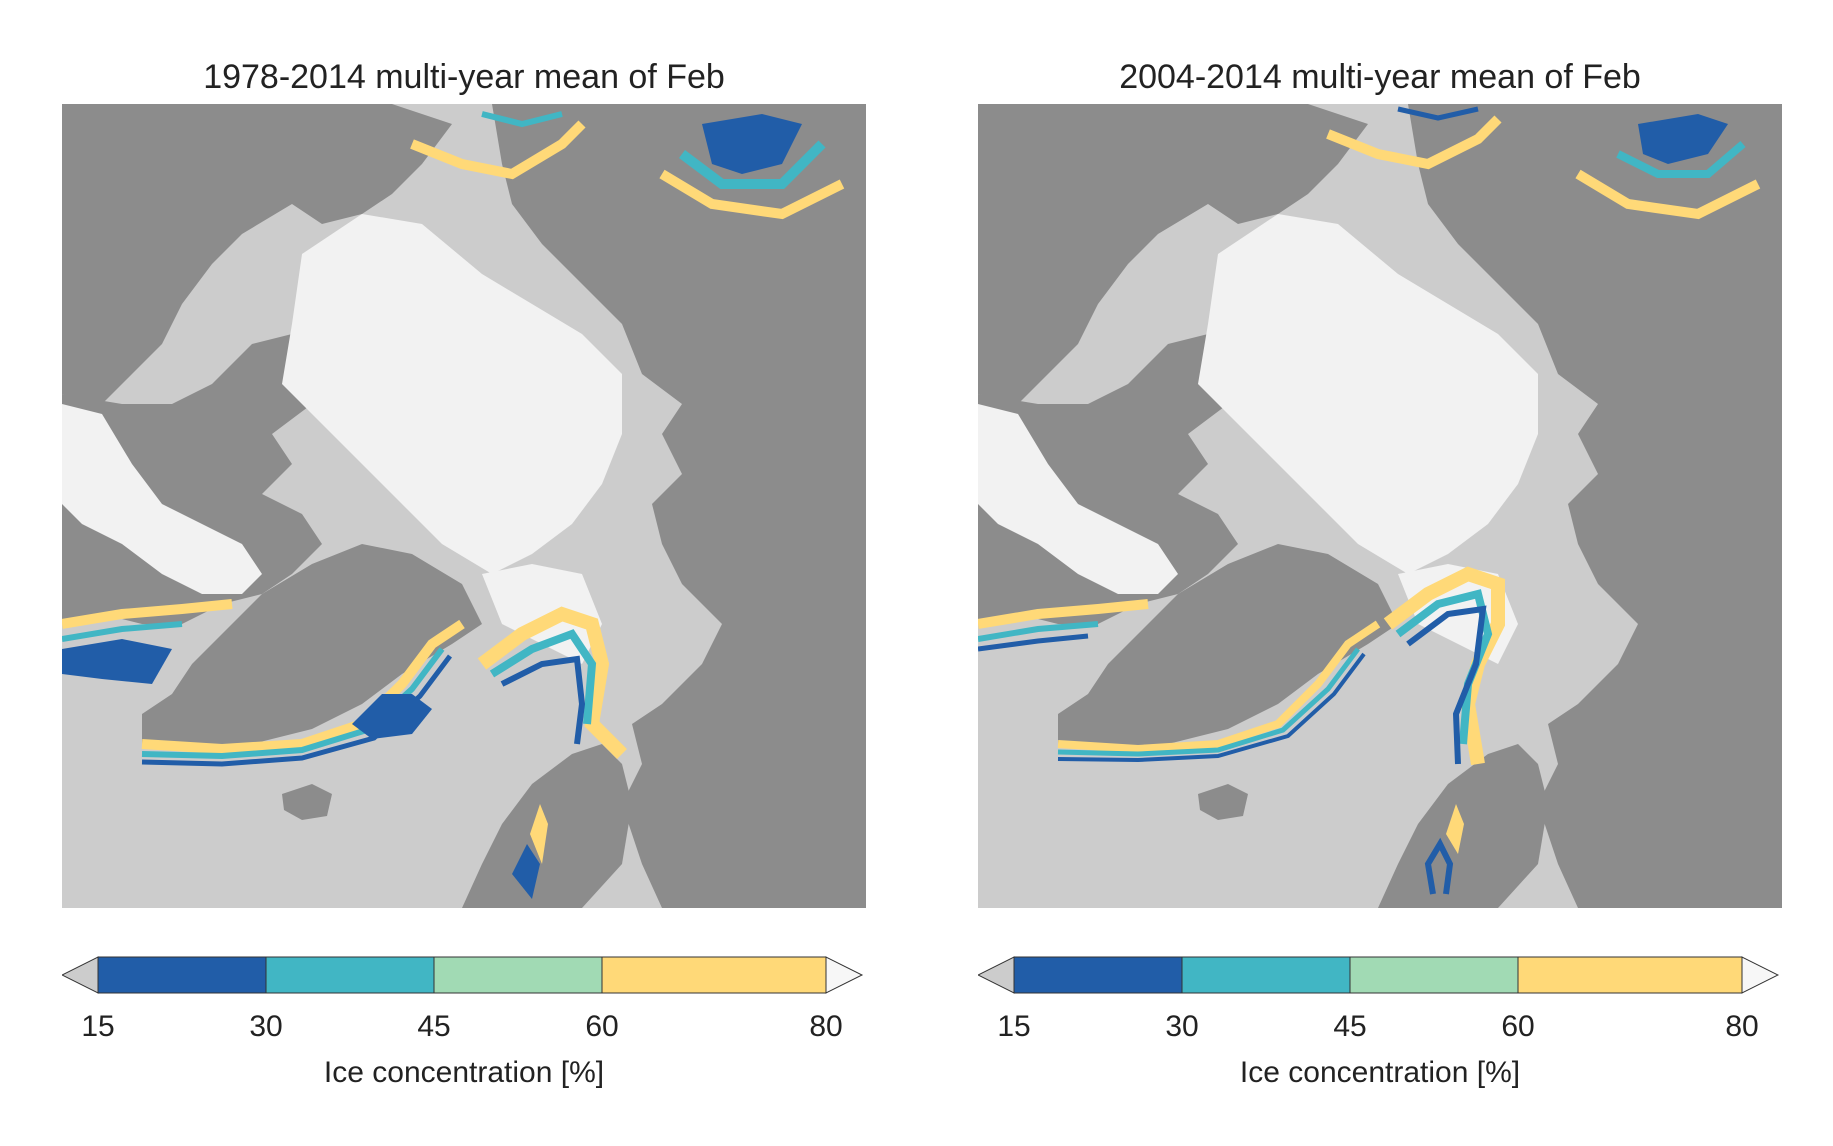 Image resolution: width=1833 pixels, height=1146 pixels. Describe the element at coordinates (1380, 77) in the screenshot. I see `panel-title: 2004-2014 multi-year mean of Feb` at that location.